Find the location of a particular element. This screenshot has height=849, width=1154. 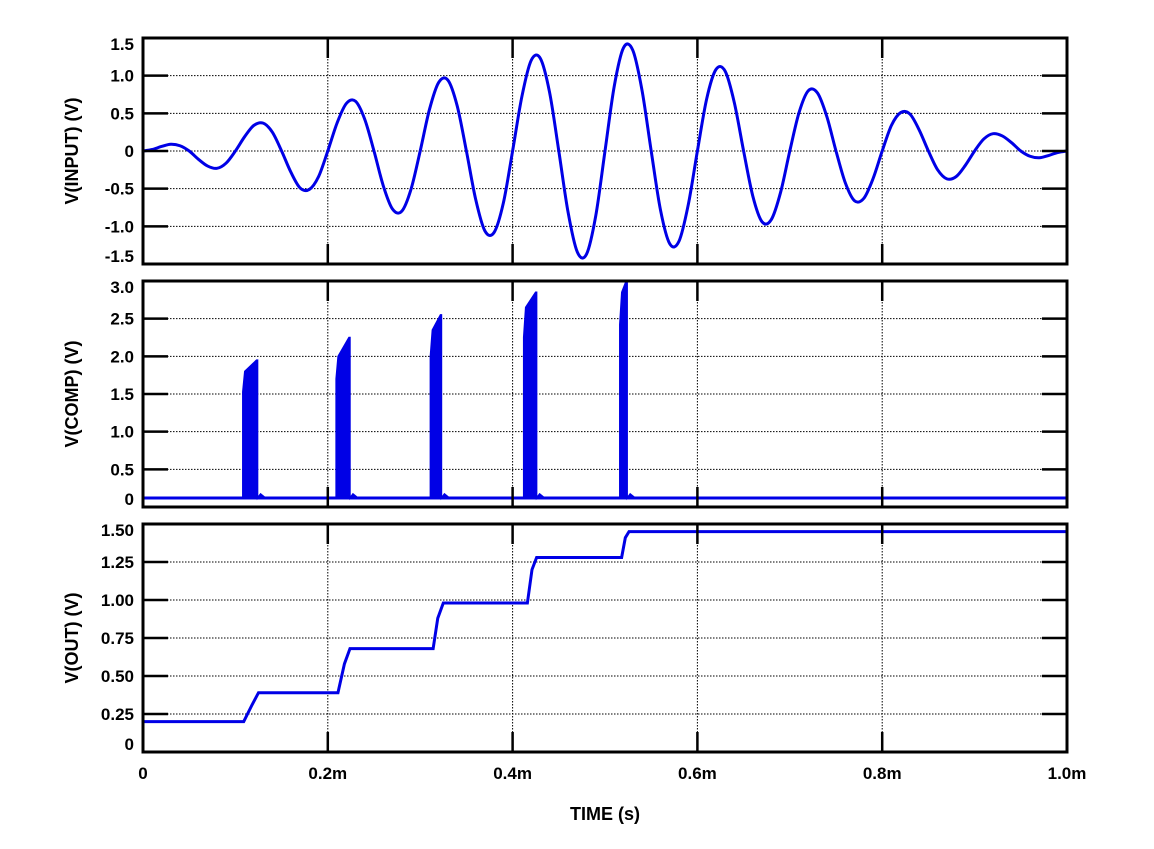

y-tick-label: -1.0 is located at coordinates (119, 226).